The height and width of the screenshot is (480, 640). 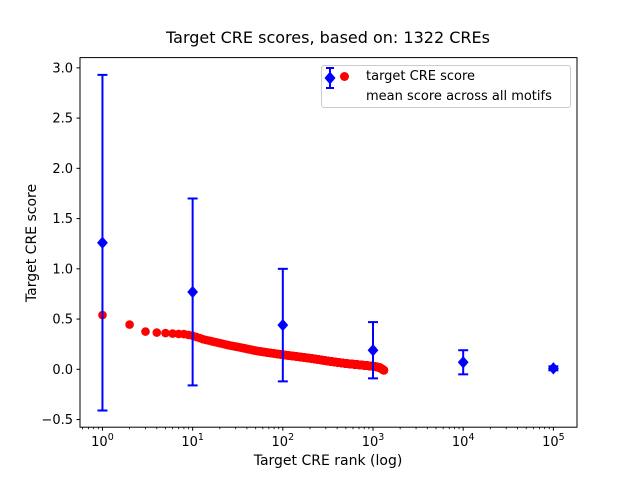 I want to click on red-dot-icon, so click(x=344, y=76).